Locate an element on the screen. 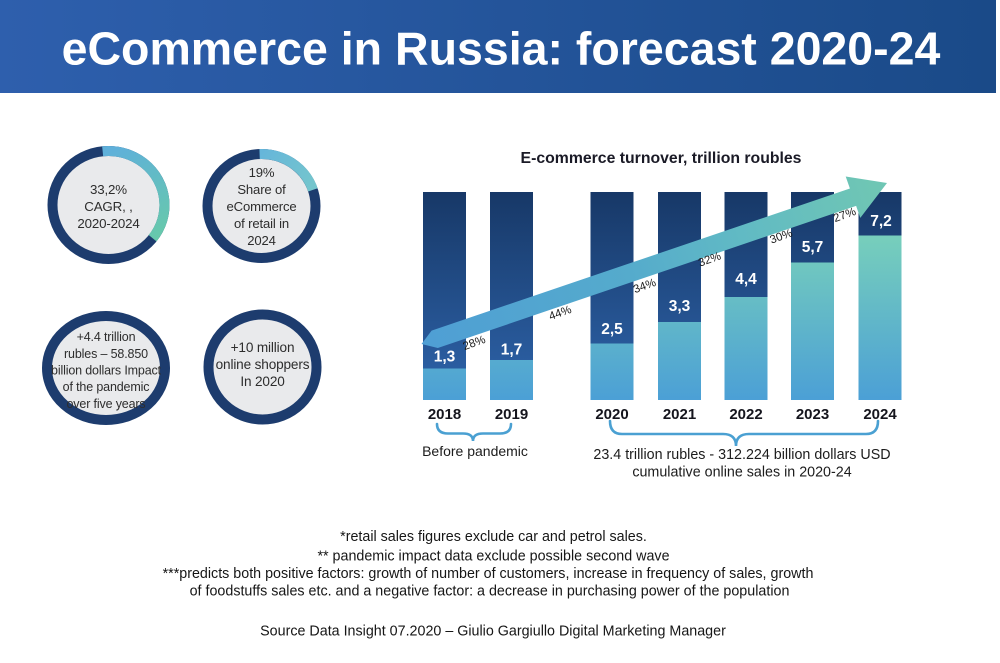  svg-text: 33,2% is located at coordinates (108, 189).